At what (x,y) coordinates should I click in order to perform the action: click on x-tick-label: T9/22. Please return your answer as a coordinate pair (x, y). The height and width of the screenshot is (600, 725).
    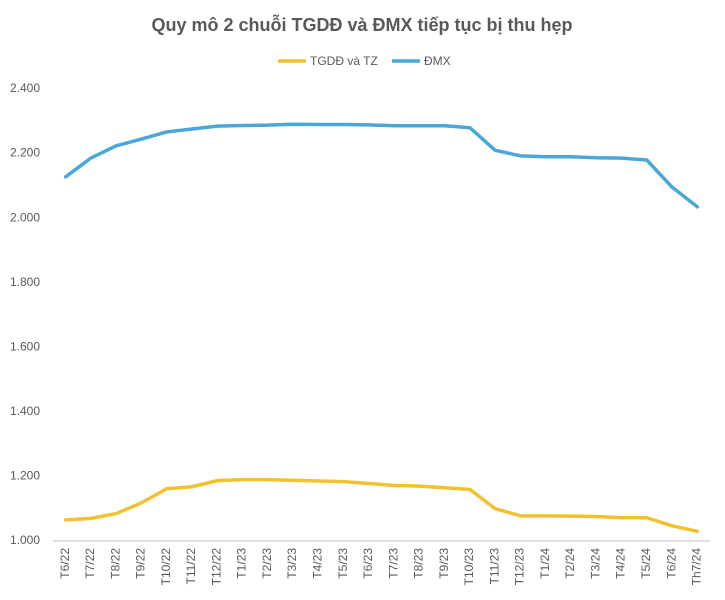
    Looking at the image, I should click on (141, 563).